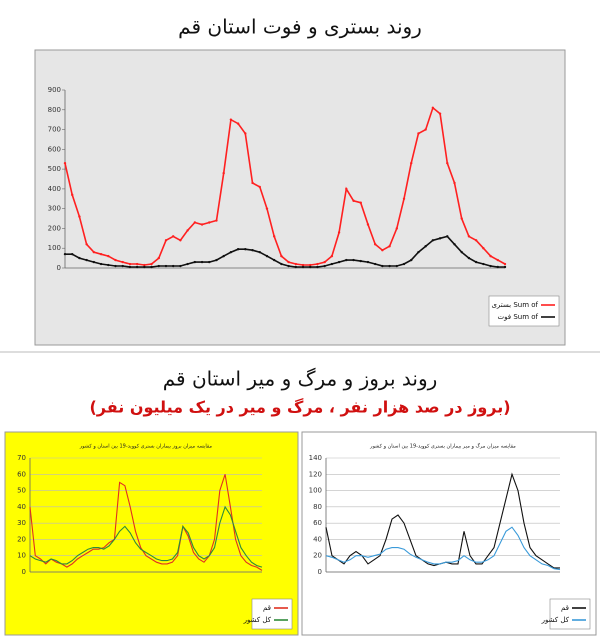 This screenshot has width=600, height=644. What do you see at coordinates (315, 474) in the screenshot?
I see `y-tick-label: 120` at bounding box center [315, 474].